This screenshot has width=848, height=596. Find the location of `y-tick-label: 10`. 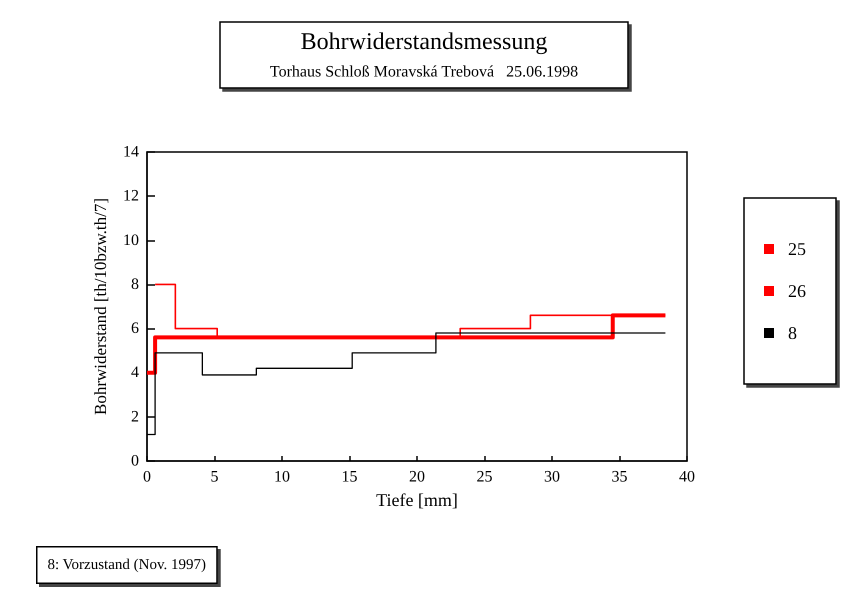

y-tick-label: 10 is located at coordinates (131, 240).